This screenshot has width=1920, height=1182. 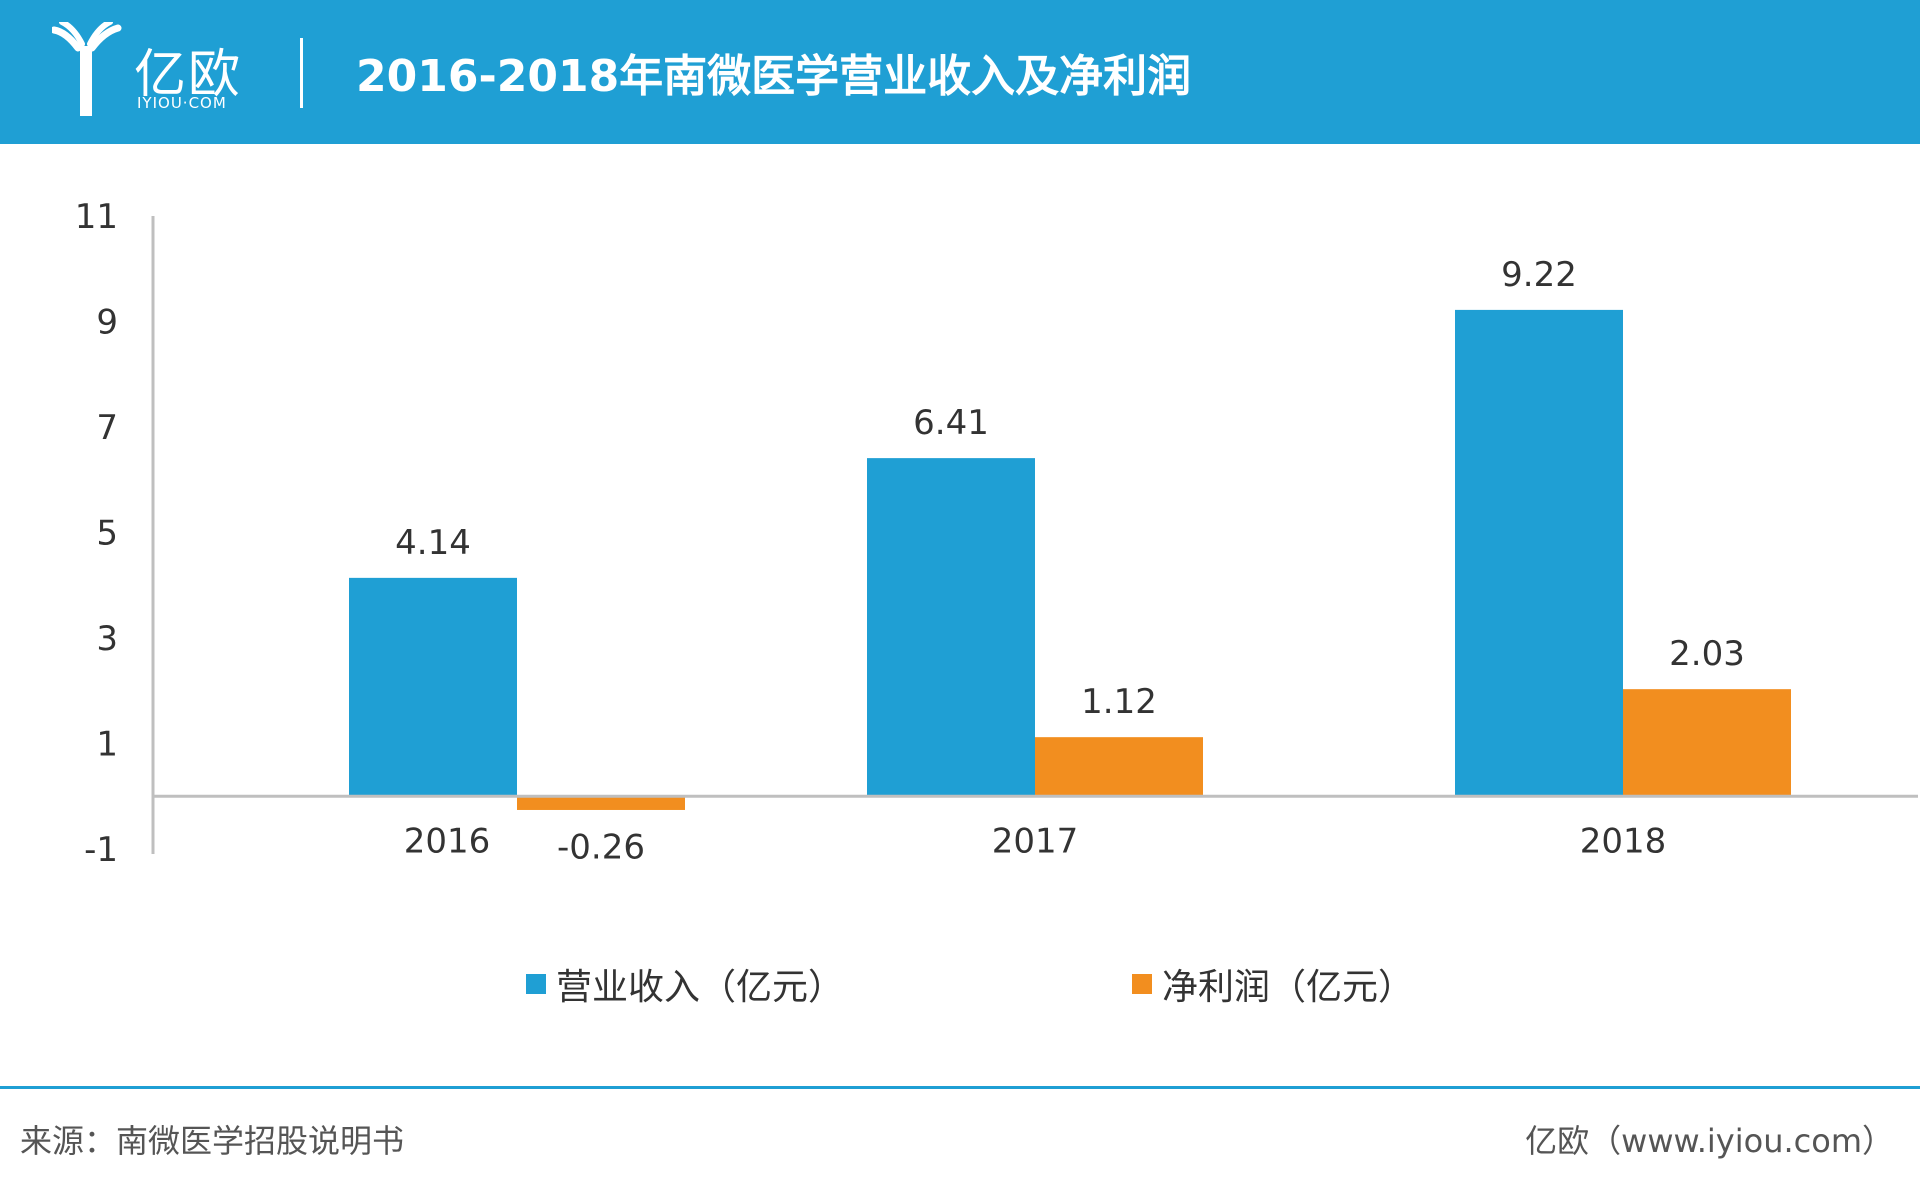 What do you see at coordinates (107, 428) in the screenshot?
I see `y-tick-label: 7` at bounding box center [107, 428].